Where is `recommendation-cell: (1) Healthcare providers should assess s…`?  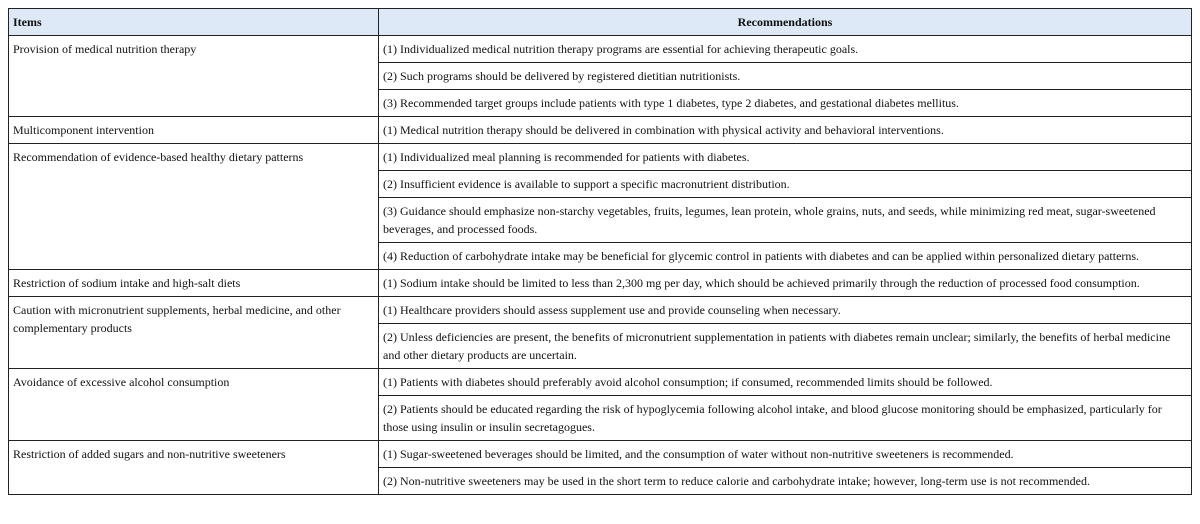 recommendation-cell: (1) Healthcare providers should assess s… is located at coordinates (785, 310).